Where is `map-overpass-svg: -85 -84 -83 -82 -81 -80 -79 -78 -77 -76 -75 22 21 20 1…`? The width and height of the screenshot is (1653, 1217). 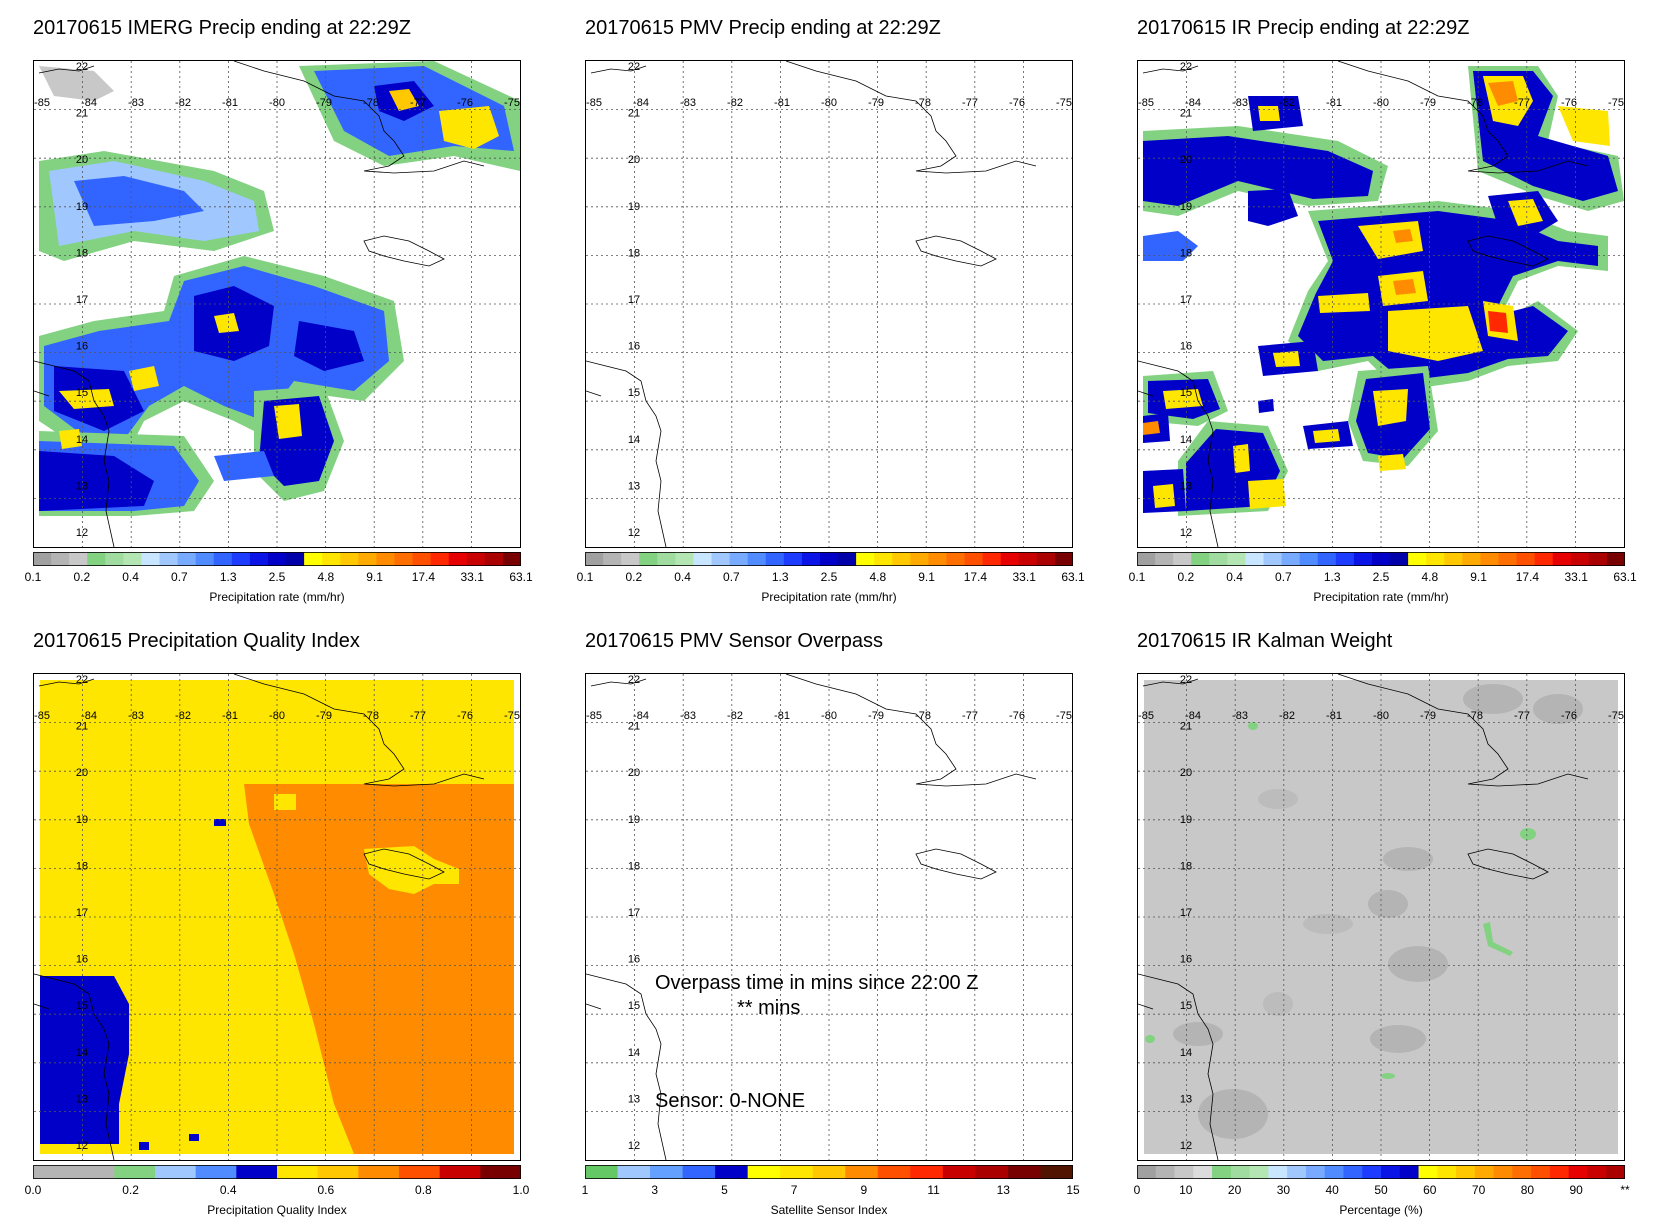
map-overpass-svg: -85 -84 -83 -82 -81 -80 -79 -78 -77 -76 -75 22 21 20 1… is located at coordinates (829, 917).